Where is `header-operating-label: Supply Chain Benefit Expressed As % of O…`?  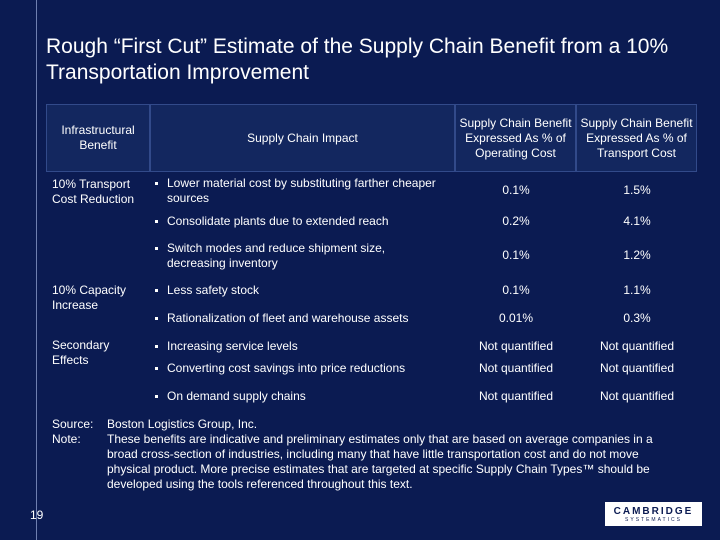 header-operating-label: Supply Chain Benefit Expressed As % of O… is located at coordinates (515, 137).